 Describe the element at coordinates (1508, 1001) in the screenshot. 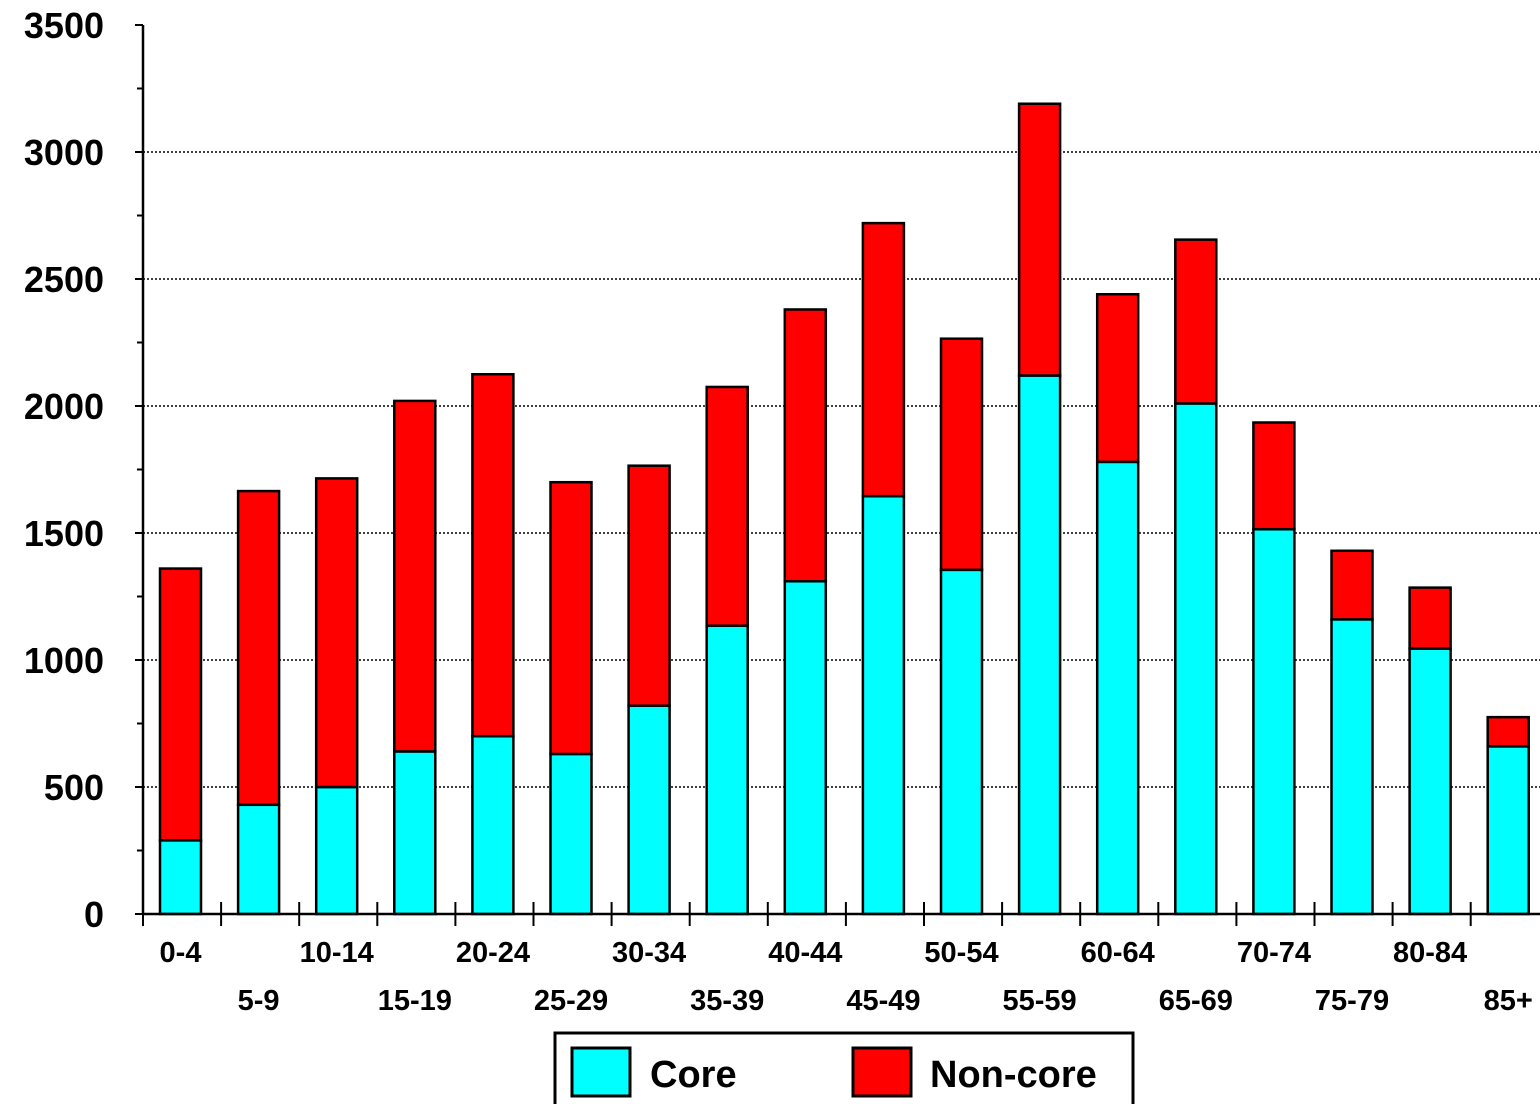

I see `x-tick-label: 85+` at that location.